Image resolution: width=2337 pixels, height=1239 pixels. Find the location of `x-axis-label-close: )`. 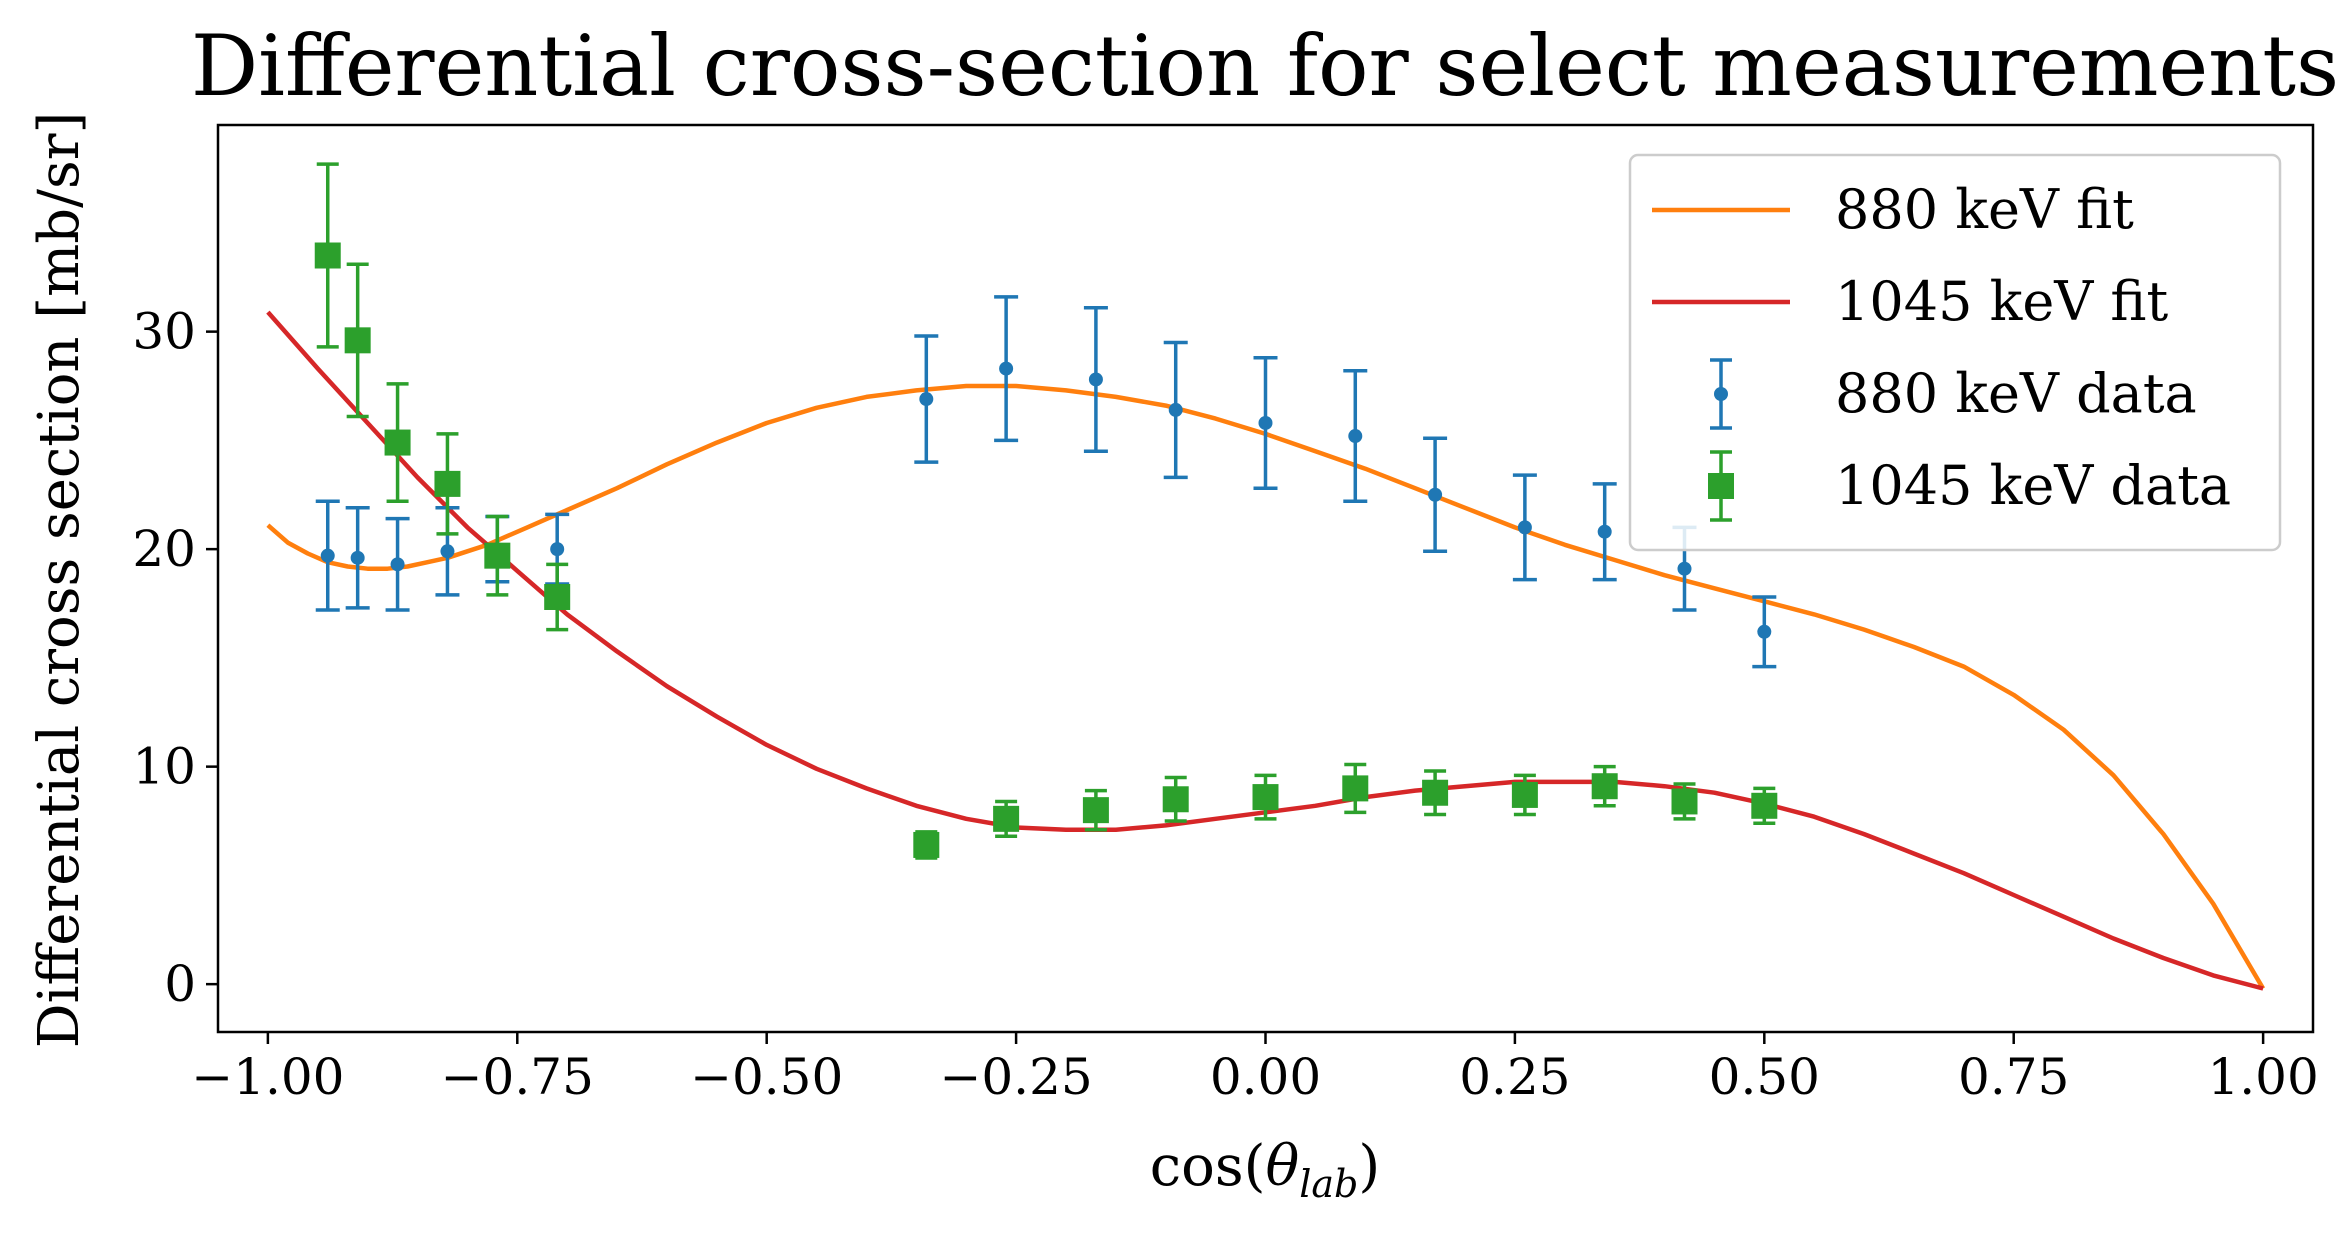

x-axis-label-close: ) is located at coordinates (1369, 1166).